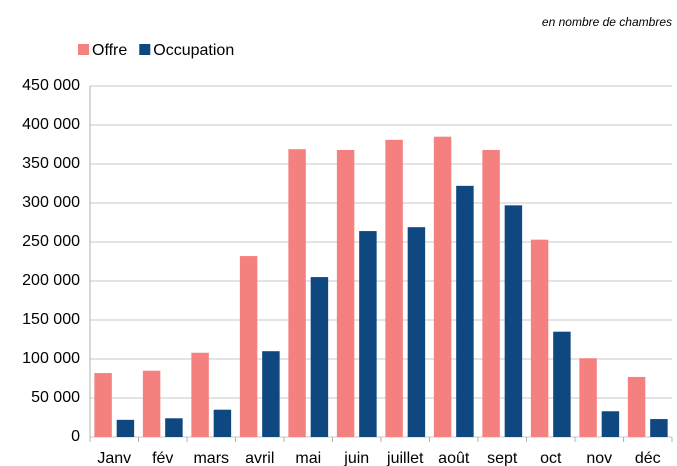 This screenshot has height=466, width=677. Describe the element at coordinates (51, 358) in the screenshot. I see `y-tick-label: 100 000` at that location.